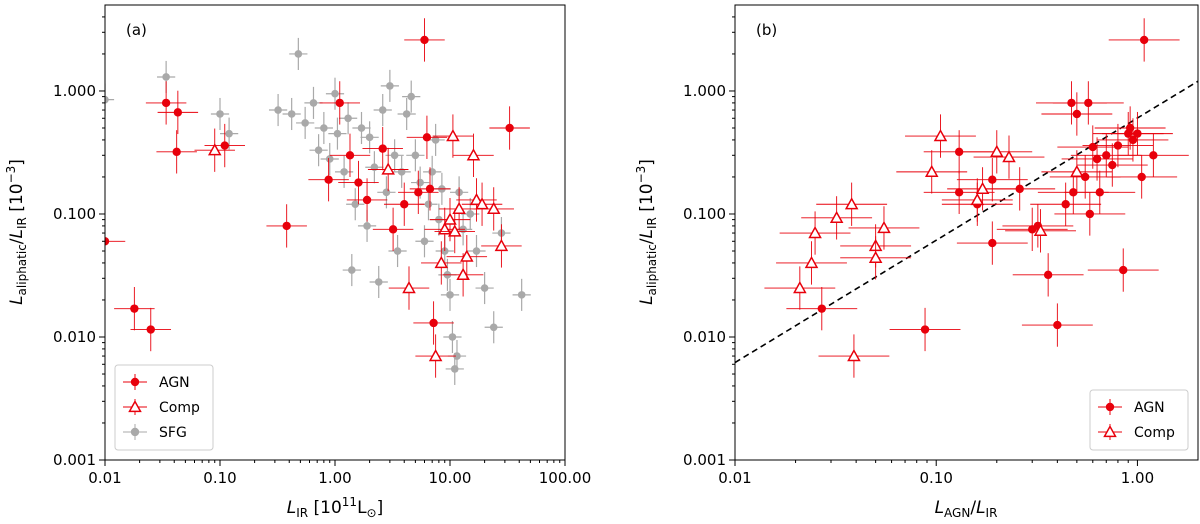 This screenshot has width=1200, height=524. I want to click on legend-a: AGN Comp SFG, so click(164, 407).